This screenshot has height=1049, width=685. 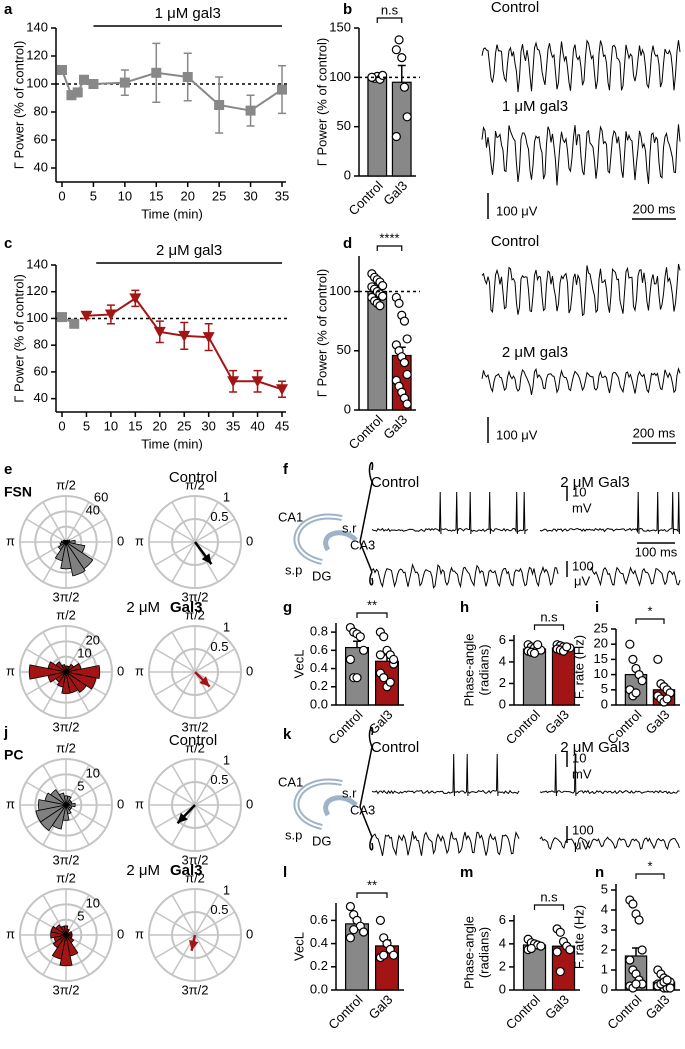 I want to click on radial-tick-label: 5, so click(x=80, y=916).